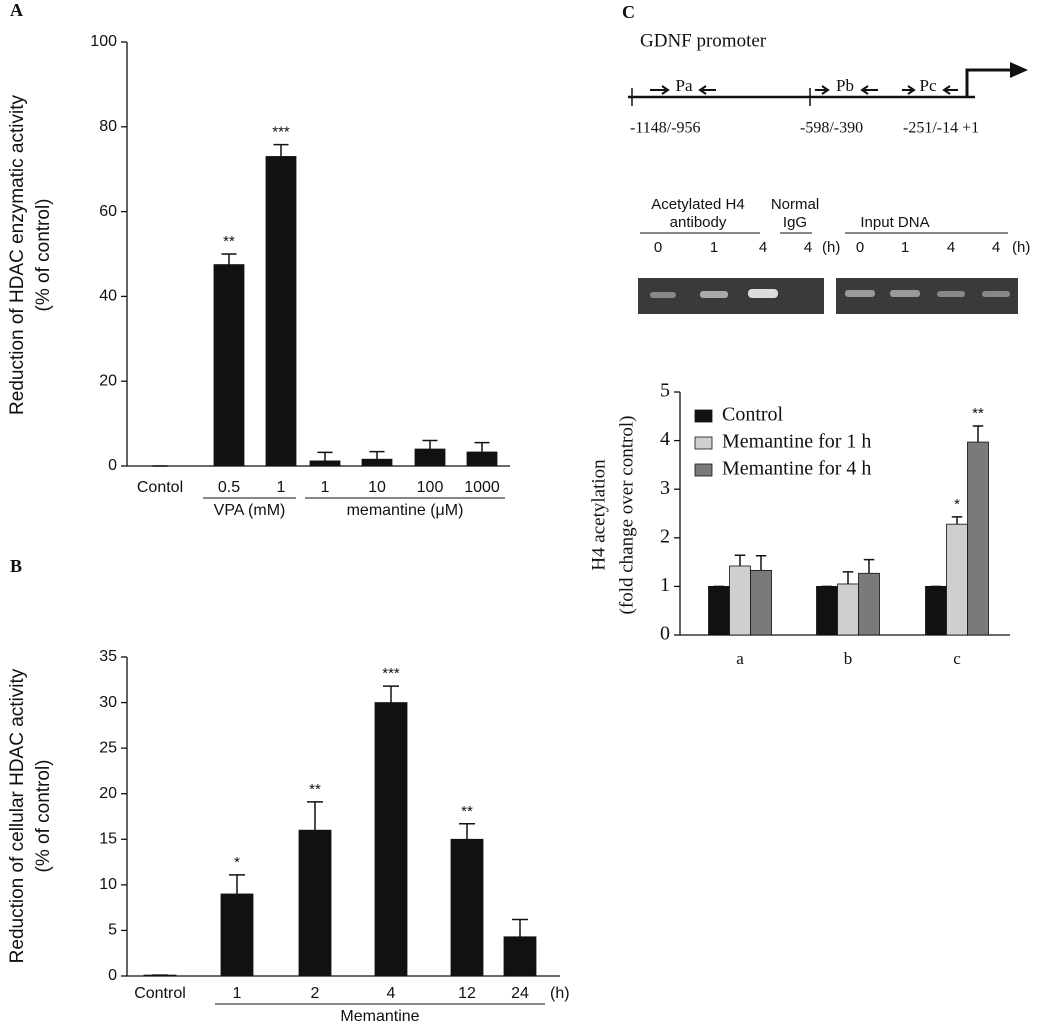 The width and height of the screenshot is (1050, 1026). Describe the element at coordinates (281, 132) in the screenshot. I see `significance-label: ***` at that location.